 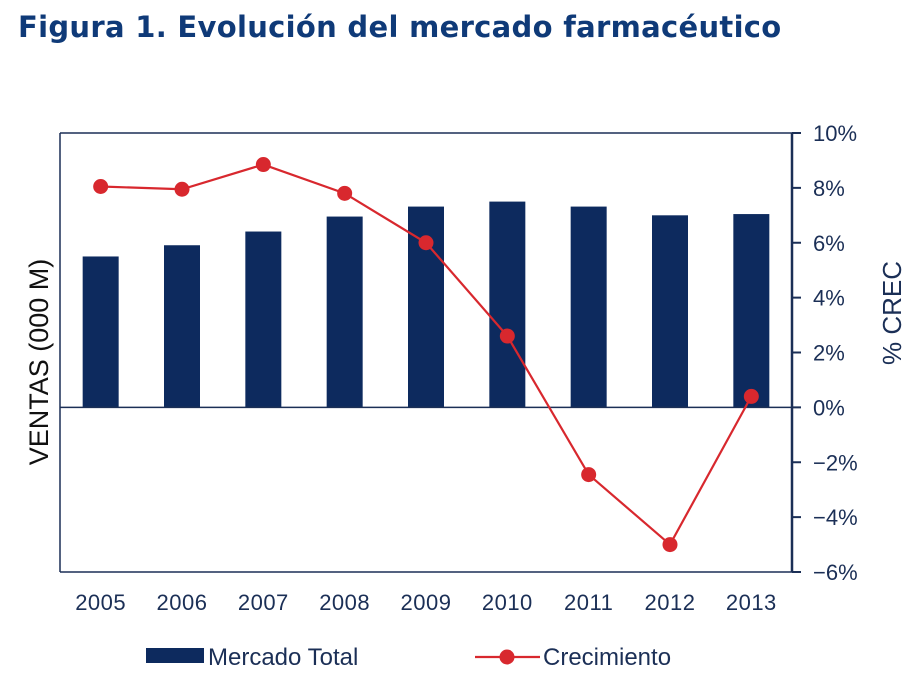 What do you see at coordinates (182, 189) in the screenshot?
I see `growth-point-2006` at bounding box center [182, 189].